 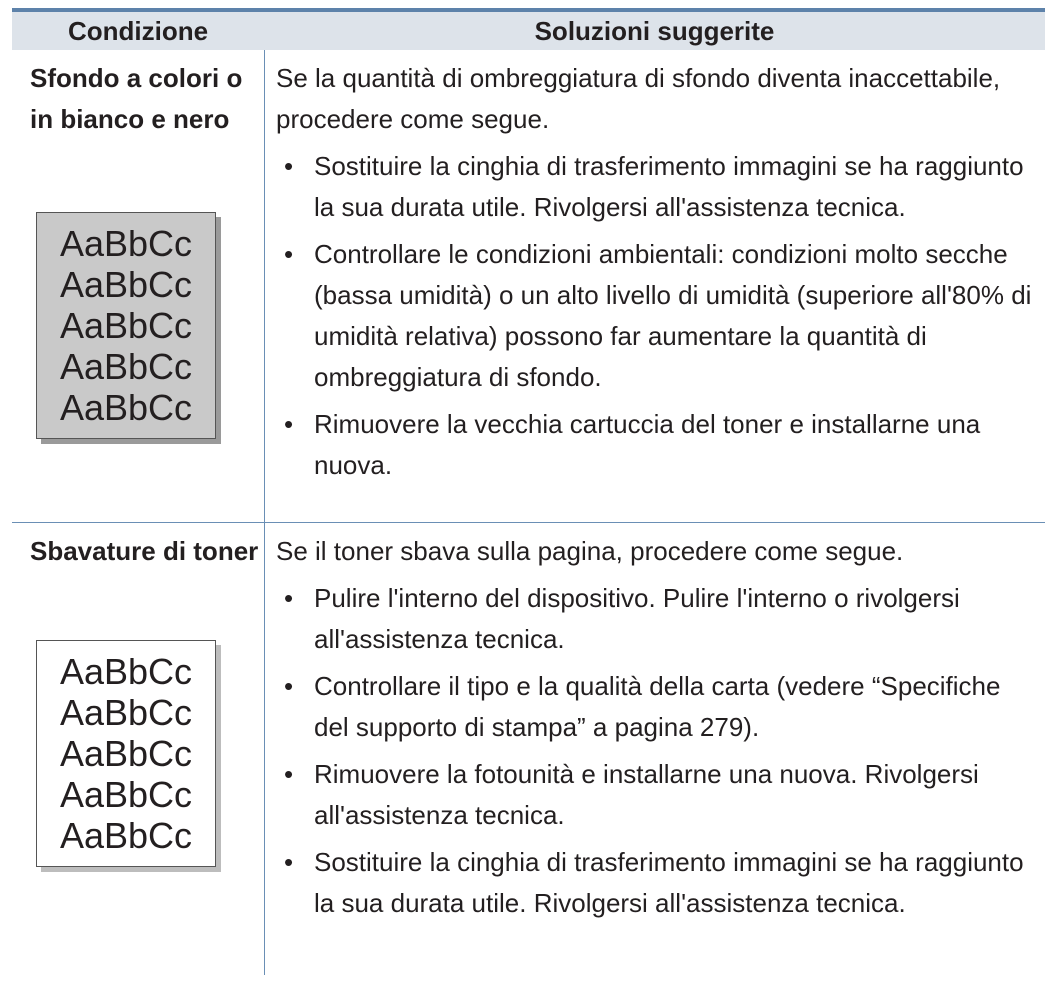 What do you see at coordinates (264, 512) in the screenshot?
I see `column-divider` at bounding box center [264, 512].